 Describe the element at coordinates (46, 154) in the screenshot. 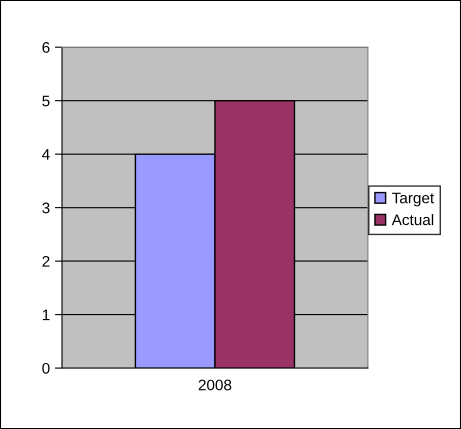

I see `y-tick-label: 4` at that location.